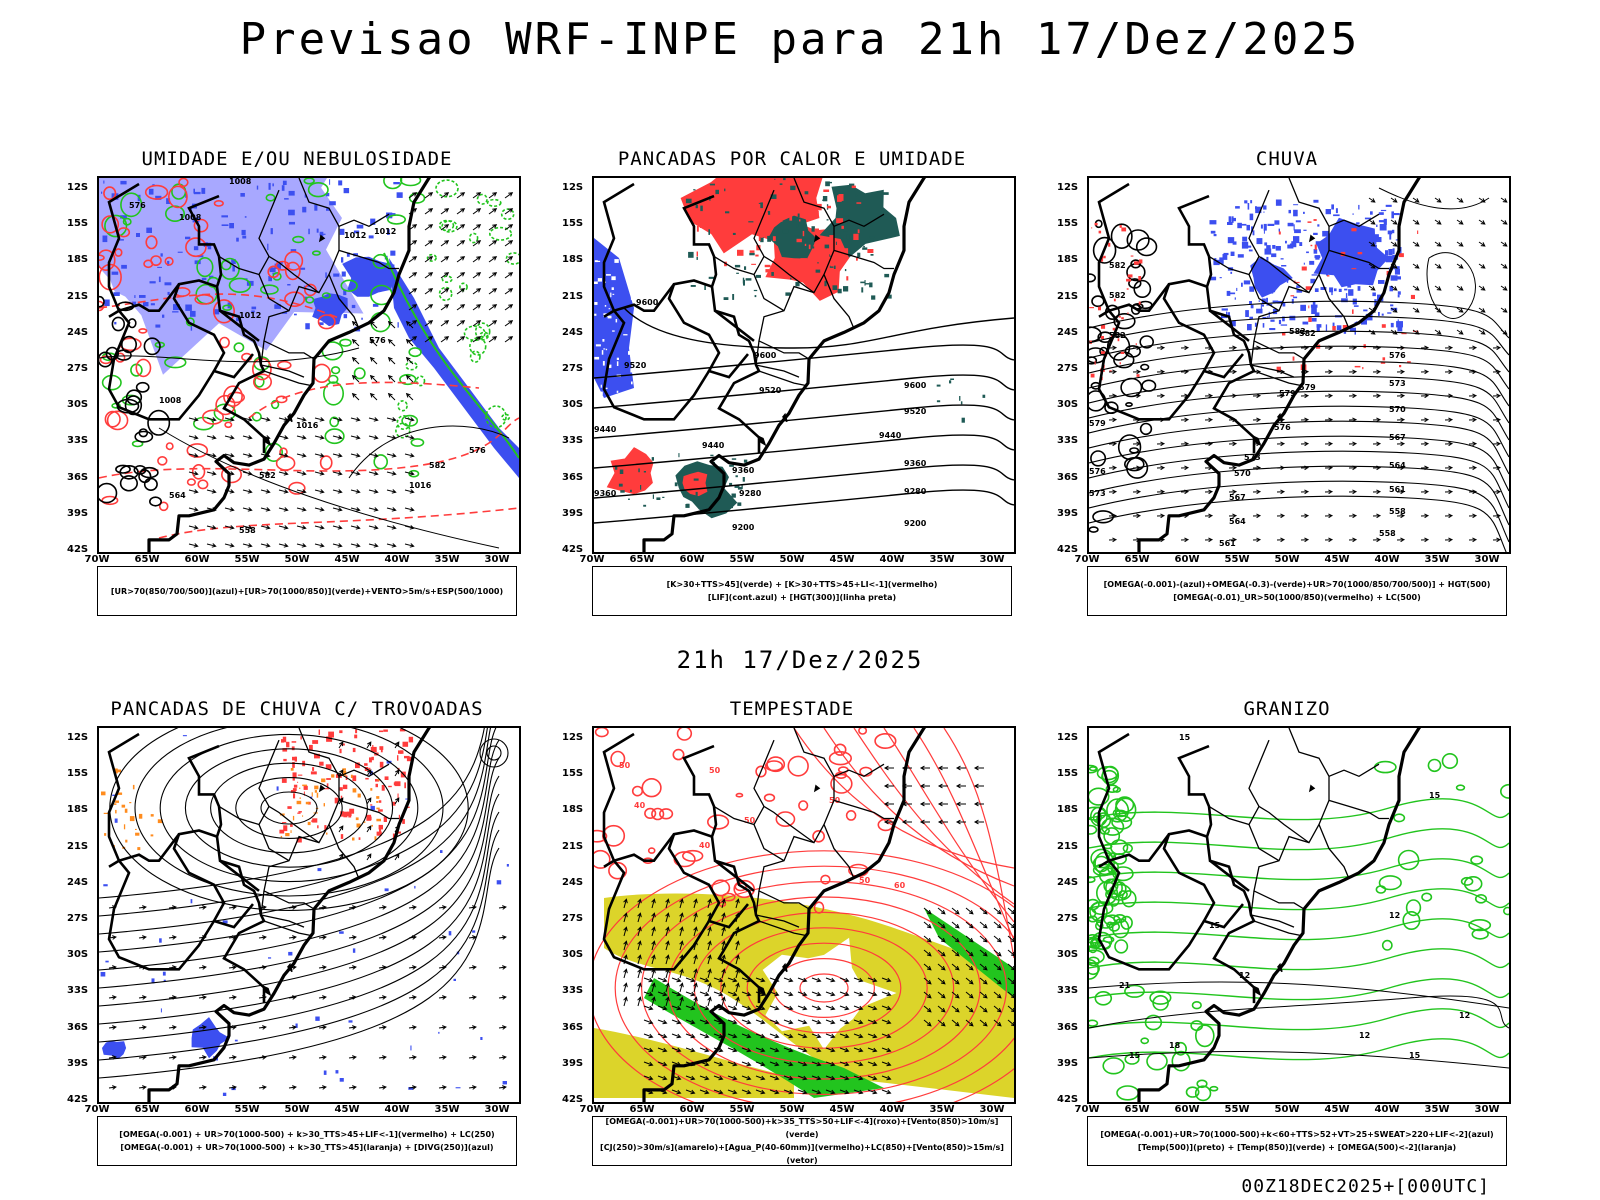 This screenshot has width=1600, height=1200. I want to click on panel-title: UMIDADE E/OU NEBULOSIDADE, so click(297, 159).